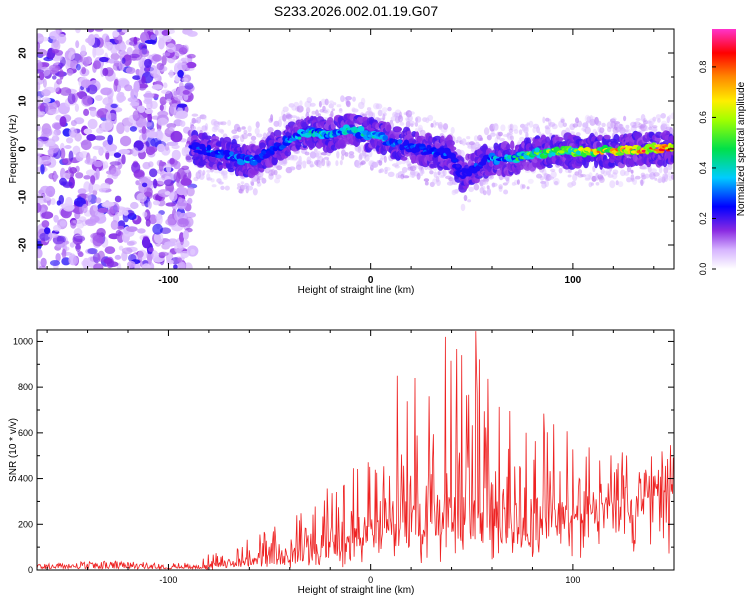  I want to click on ridge-core, so click(620, 154).